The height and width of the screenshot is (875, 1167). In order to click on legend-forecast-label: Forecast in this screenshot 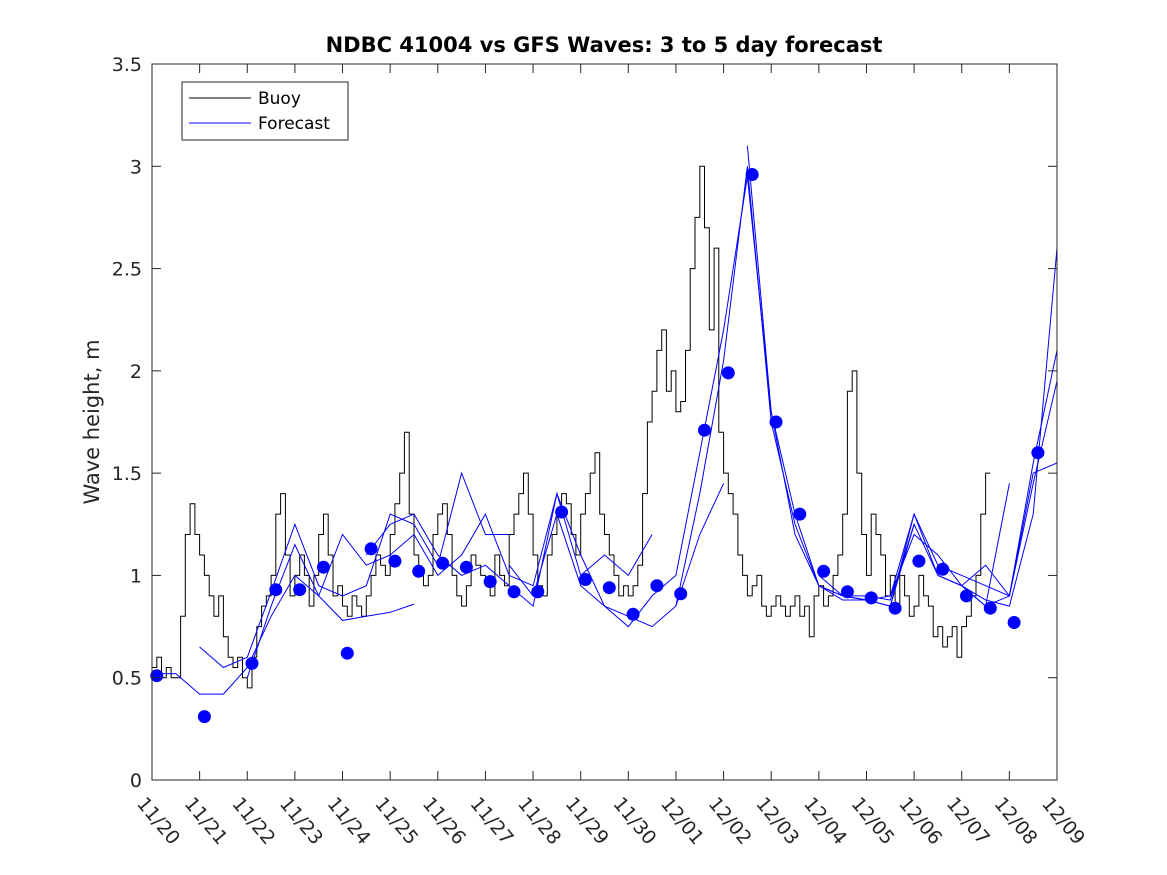, I will do `click(294, 124)`.